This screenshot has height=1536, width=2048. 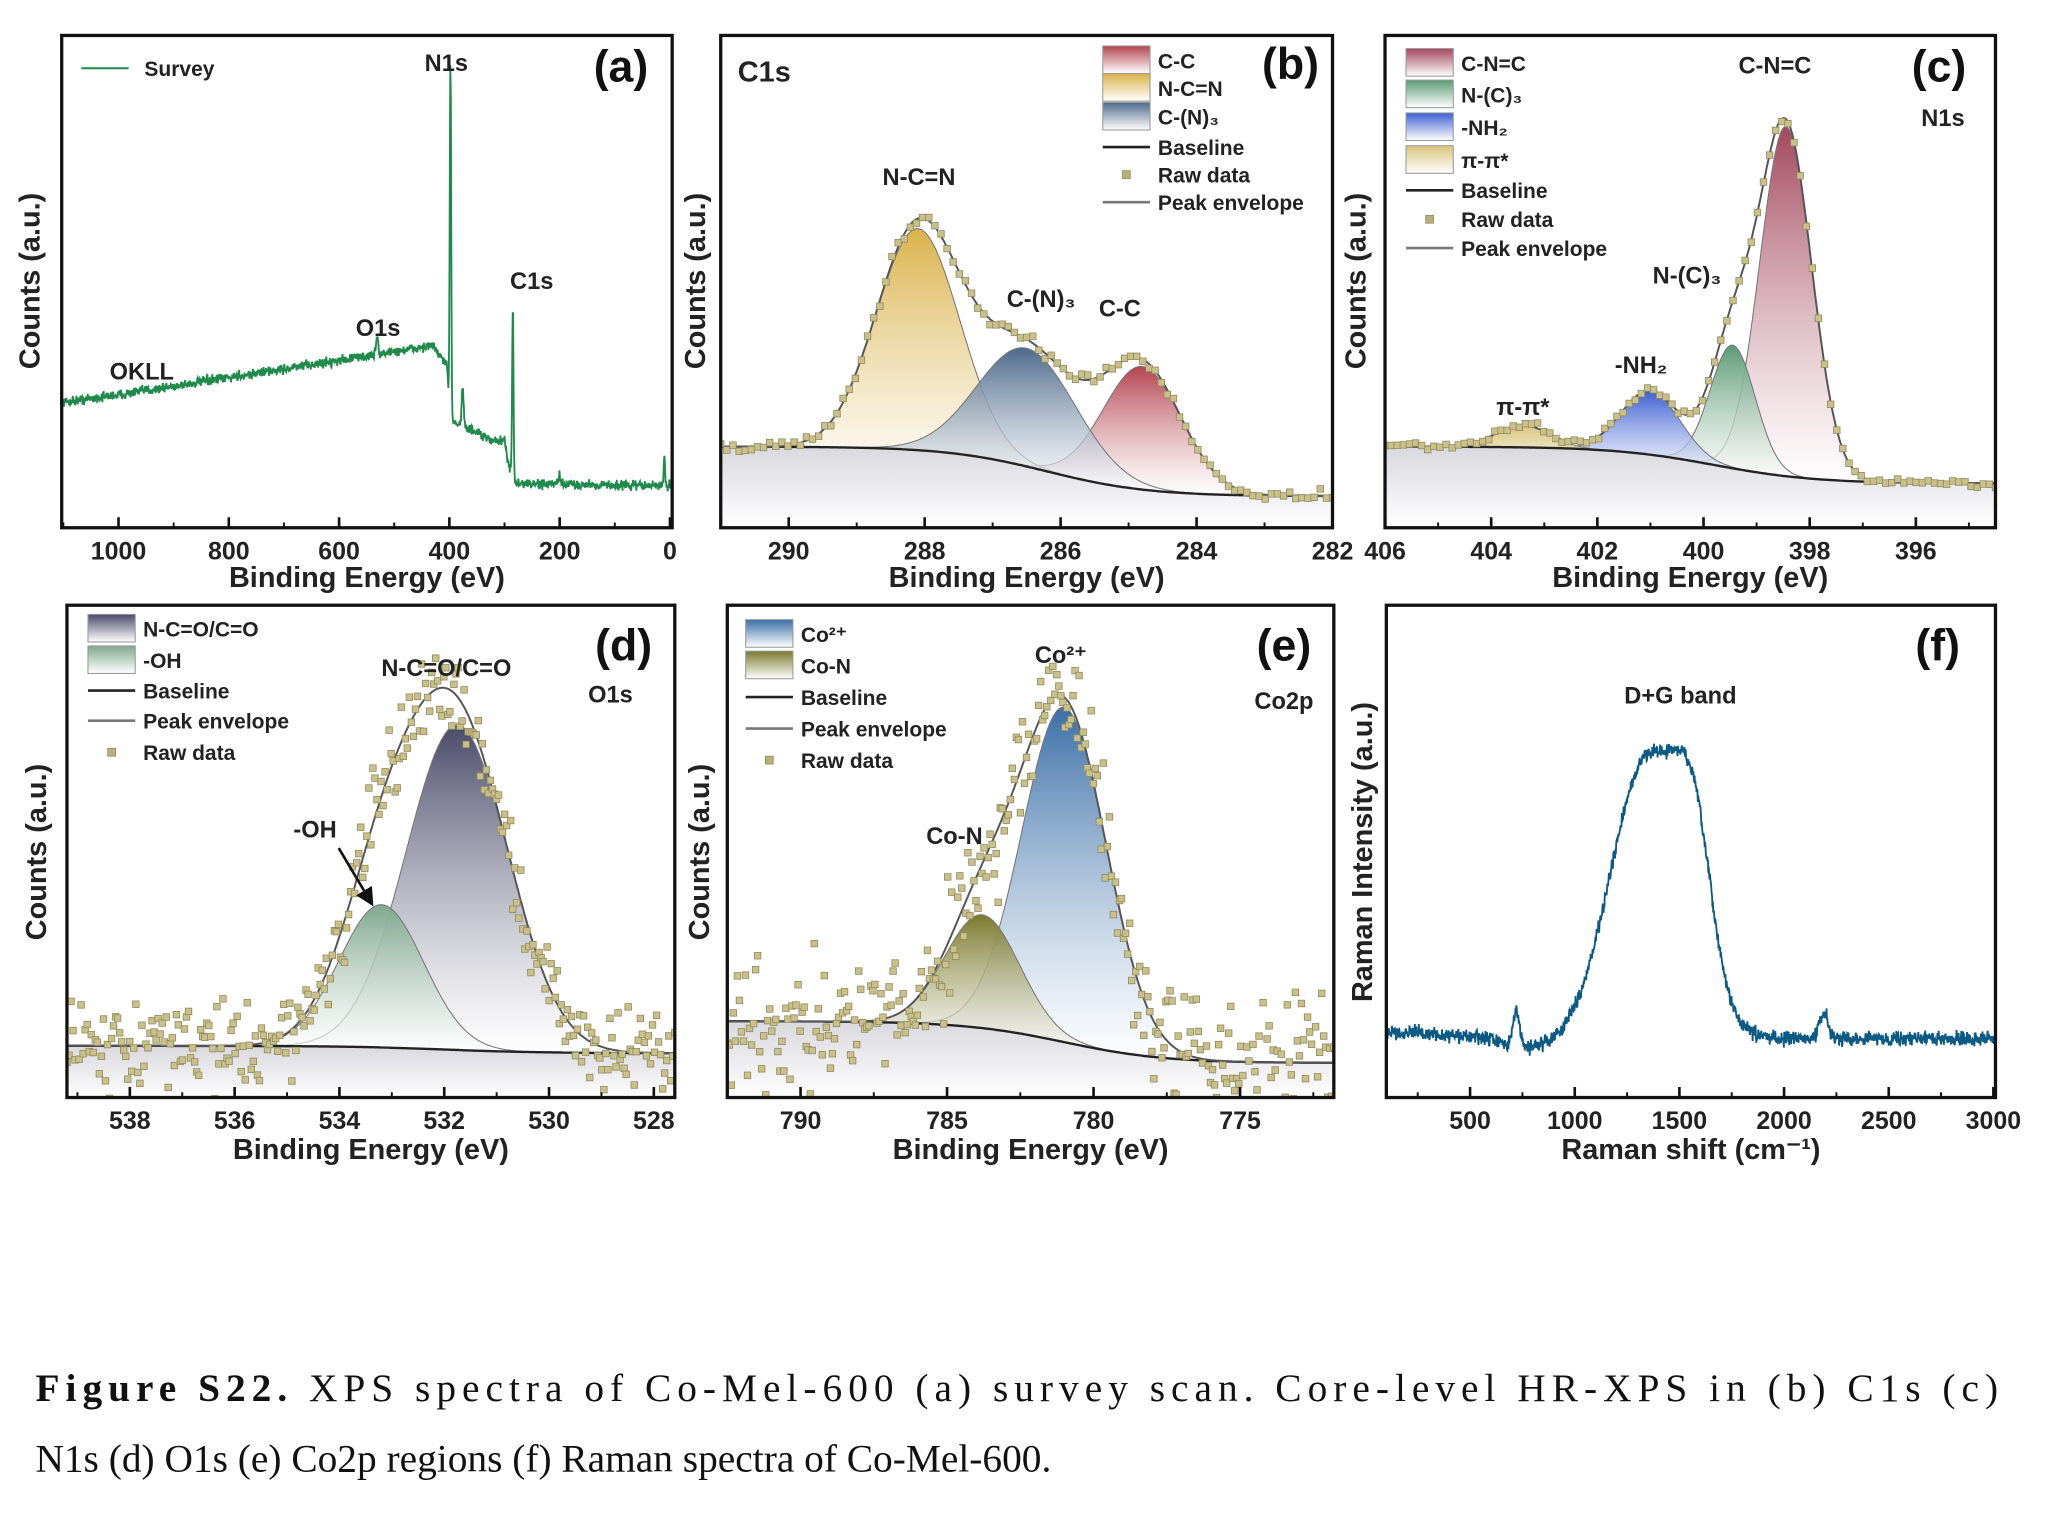 I want to click on legend-marker, so click(x=1429, y=219).